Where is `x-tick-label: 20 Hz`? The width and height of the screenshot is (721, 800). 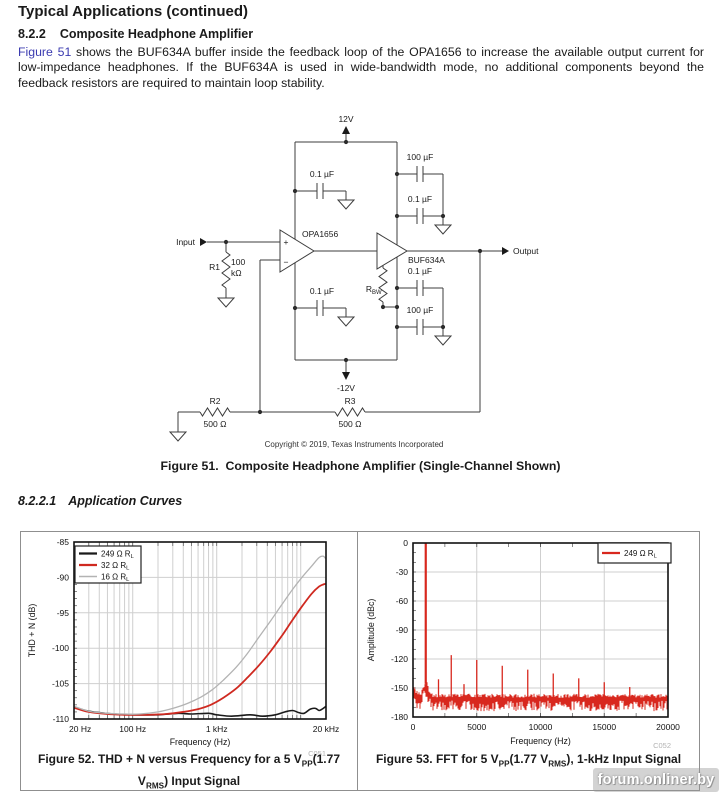 x-tick-label: 20 Hz is located at coordinates (80, 729).